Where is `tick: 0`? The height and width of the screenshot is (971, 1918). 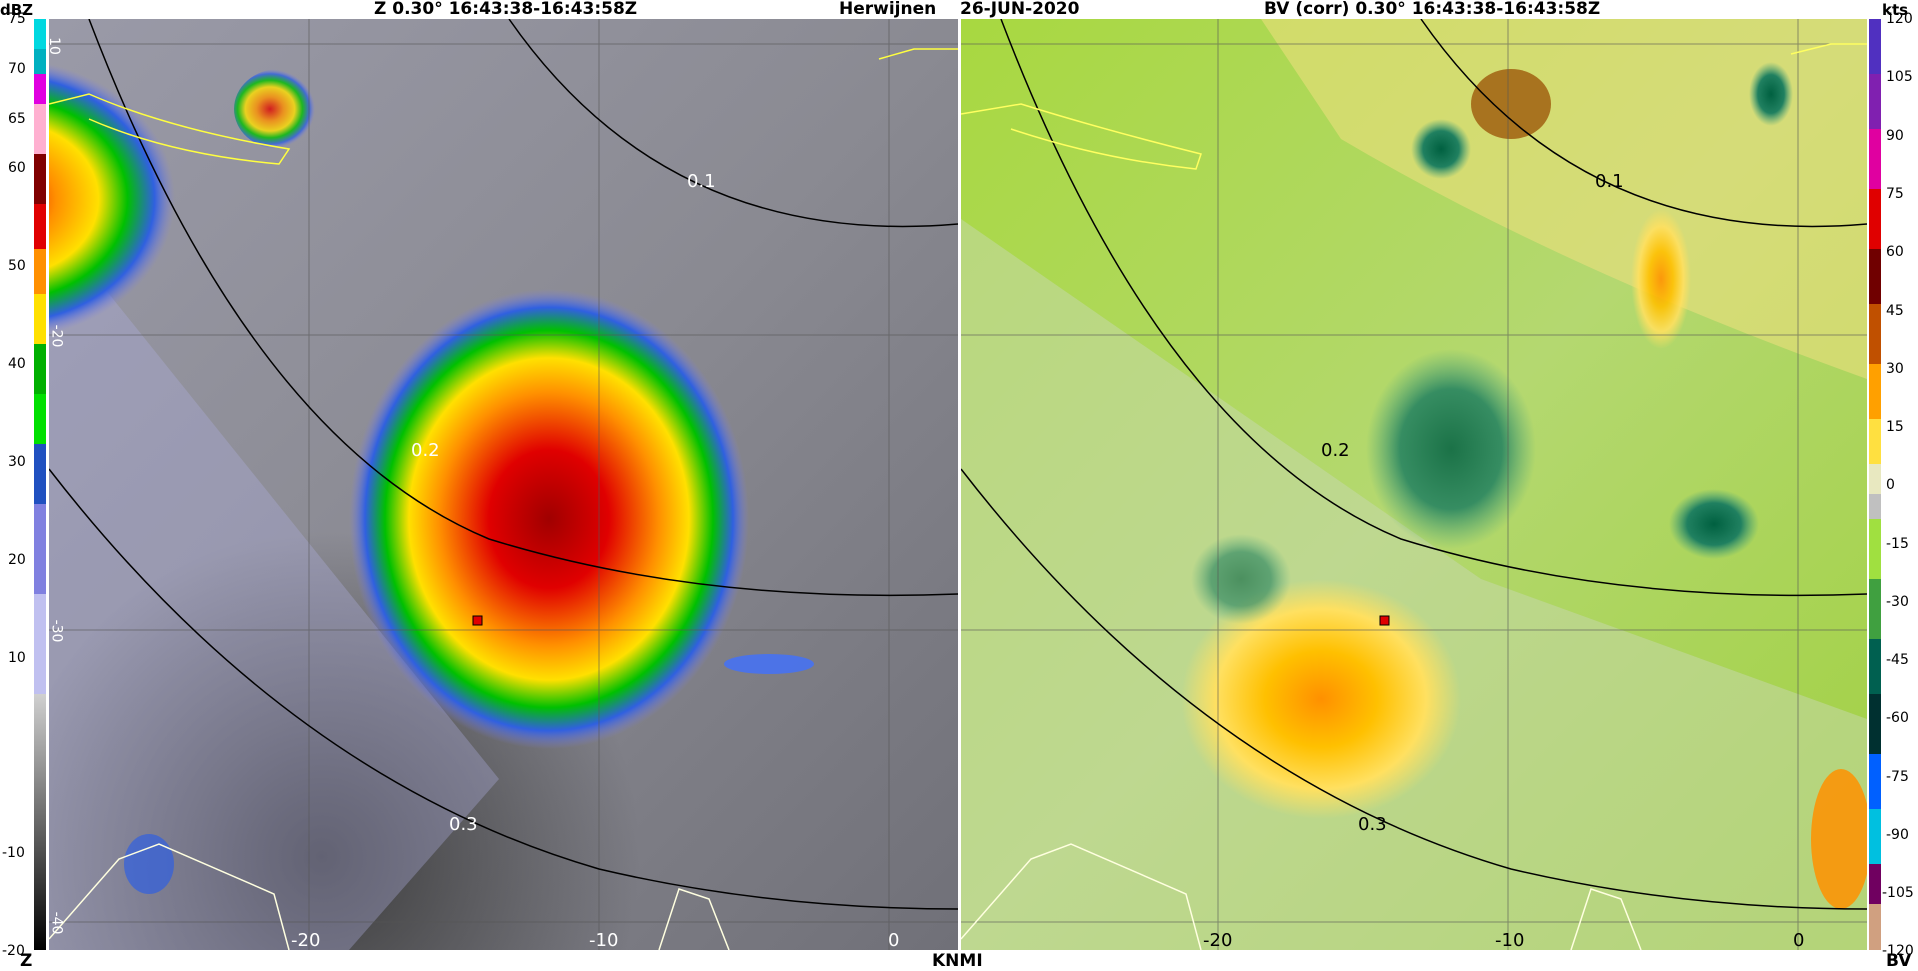
tick: 0 is located at coordinates (1890, 485).